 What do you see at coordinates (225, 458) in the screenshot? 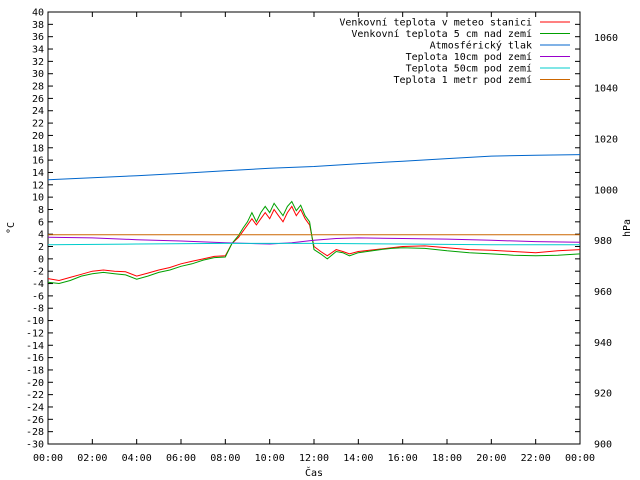
I see `x-tick-label: 08:00` at bounding box center [225, 458].